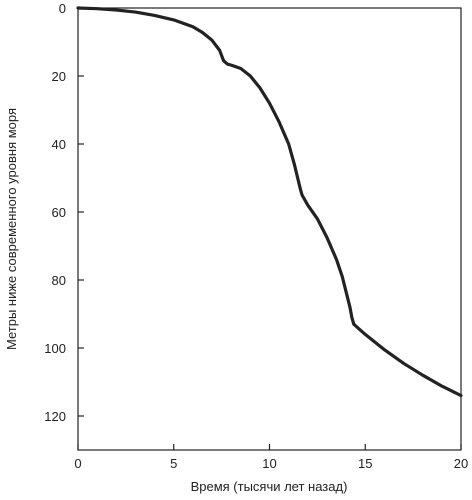  Describe the element at coordinates (59, 144) in the screenshot. I see `y-tick-label: 40` at that location.